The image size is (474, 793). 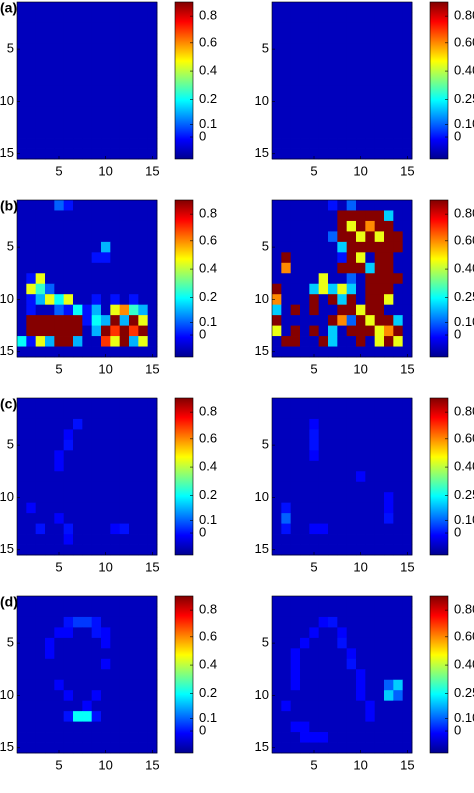 I want to click on colorbar-tick-label: 0.1, so click(x=208, y=519).